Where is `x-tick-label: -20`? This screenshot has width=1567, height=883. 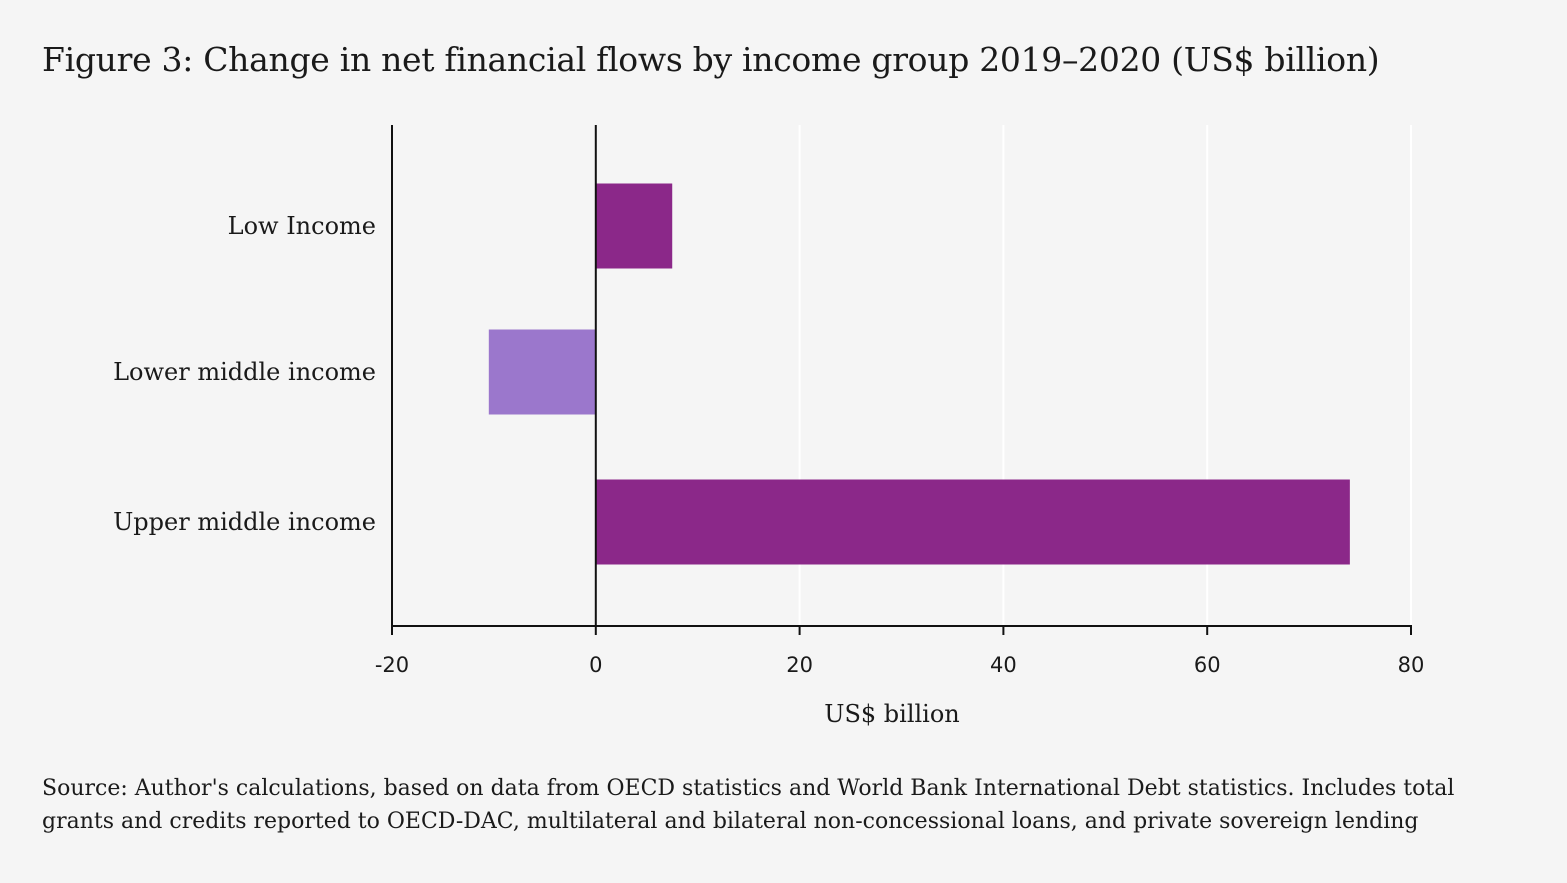 x-tick-label: -20 is located at coordinates (392, 665).